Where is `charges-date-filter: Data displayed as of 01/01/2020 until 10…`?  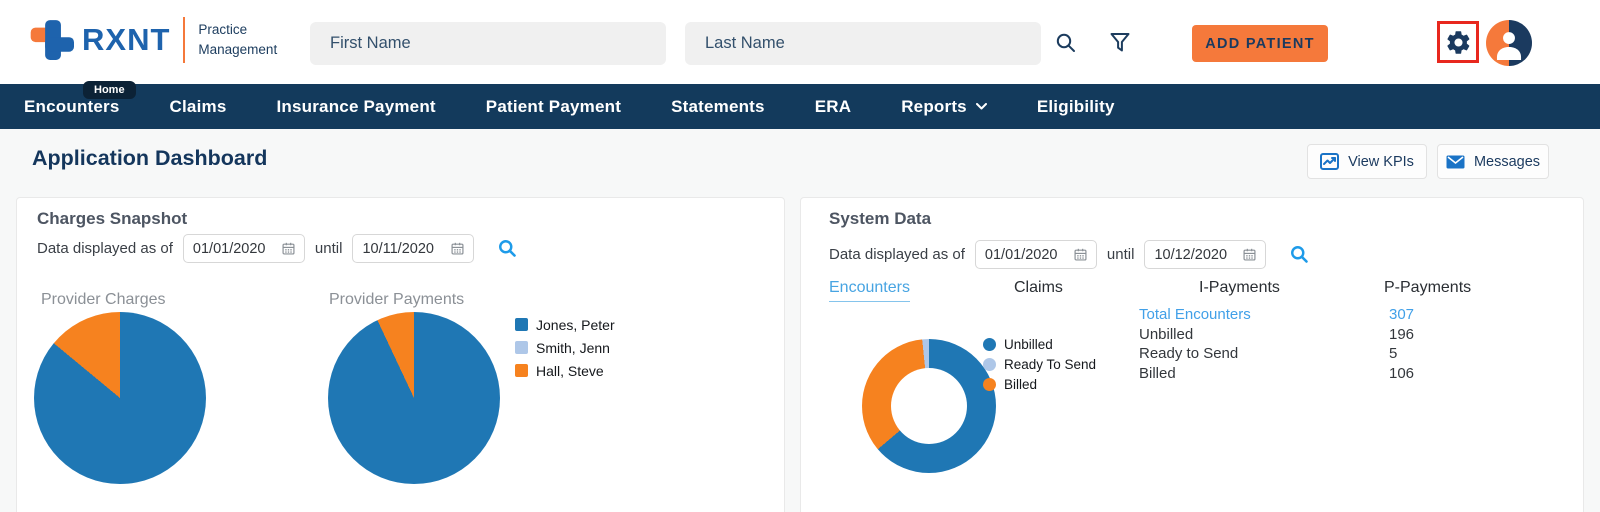
charges-date-filter: Data displayed as of 01/01/2020 until 10… is located at coordinates (277, 248).